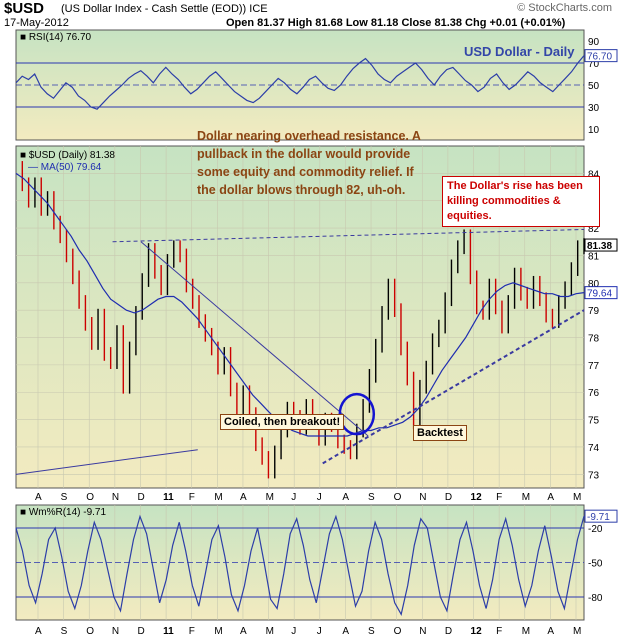 Image resolution: width=620 pixels, height=639 pixels. I want to click on rsi-y-tick: 70, so click(594, 64).